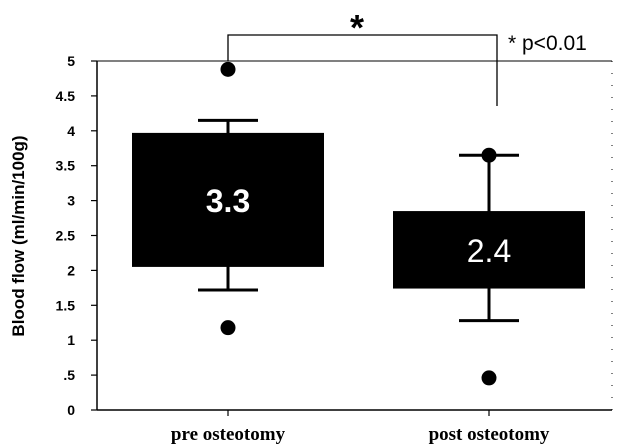 The image size is (627, 446). Describe the element at coordinates (66, 166) in the screenshot. I see `y-tick-label: 3.5` at that location.